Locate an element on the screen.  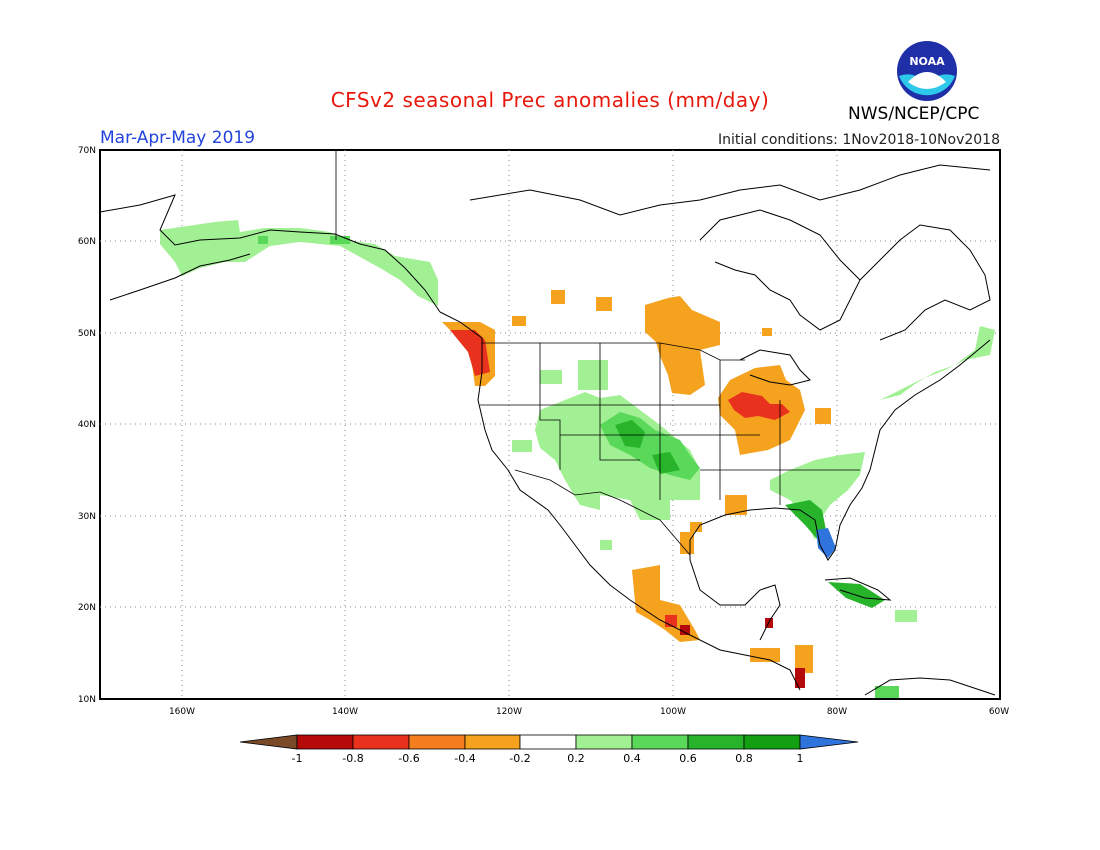
lat-label: 30N is located at coordinates (87, 517).